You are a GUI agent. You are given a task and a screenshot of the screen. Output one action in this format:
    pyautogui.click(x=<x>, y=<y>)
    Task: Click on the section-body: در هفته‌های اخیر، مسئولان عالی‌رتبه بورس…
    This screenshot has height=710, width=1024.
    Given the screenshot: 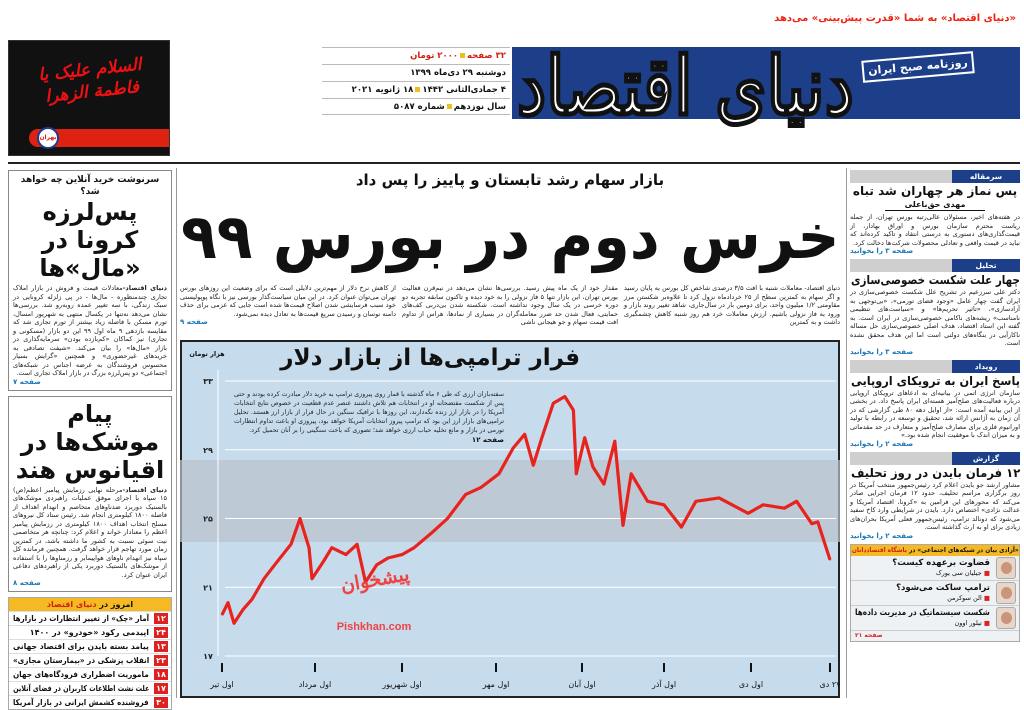 What is the action you would take?
    pyautogui.click(x=935, y=230)
    